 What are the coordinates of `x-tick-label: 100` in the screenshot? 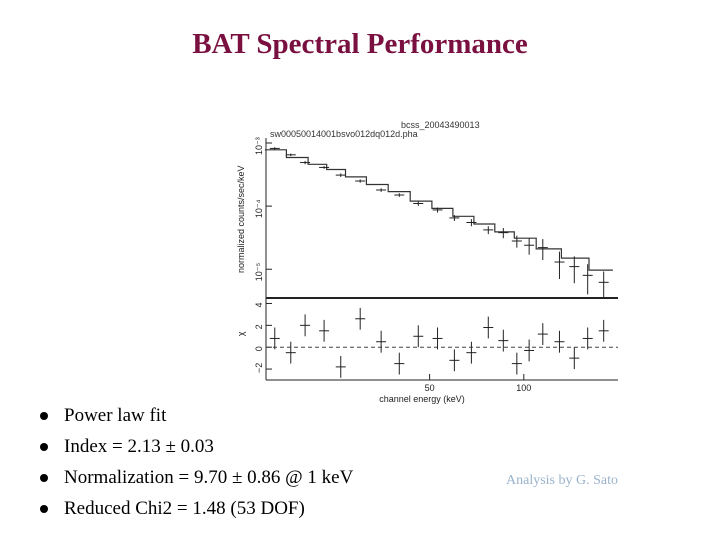 It's located at (523, 388).